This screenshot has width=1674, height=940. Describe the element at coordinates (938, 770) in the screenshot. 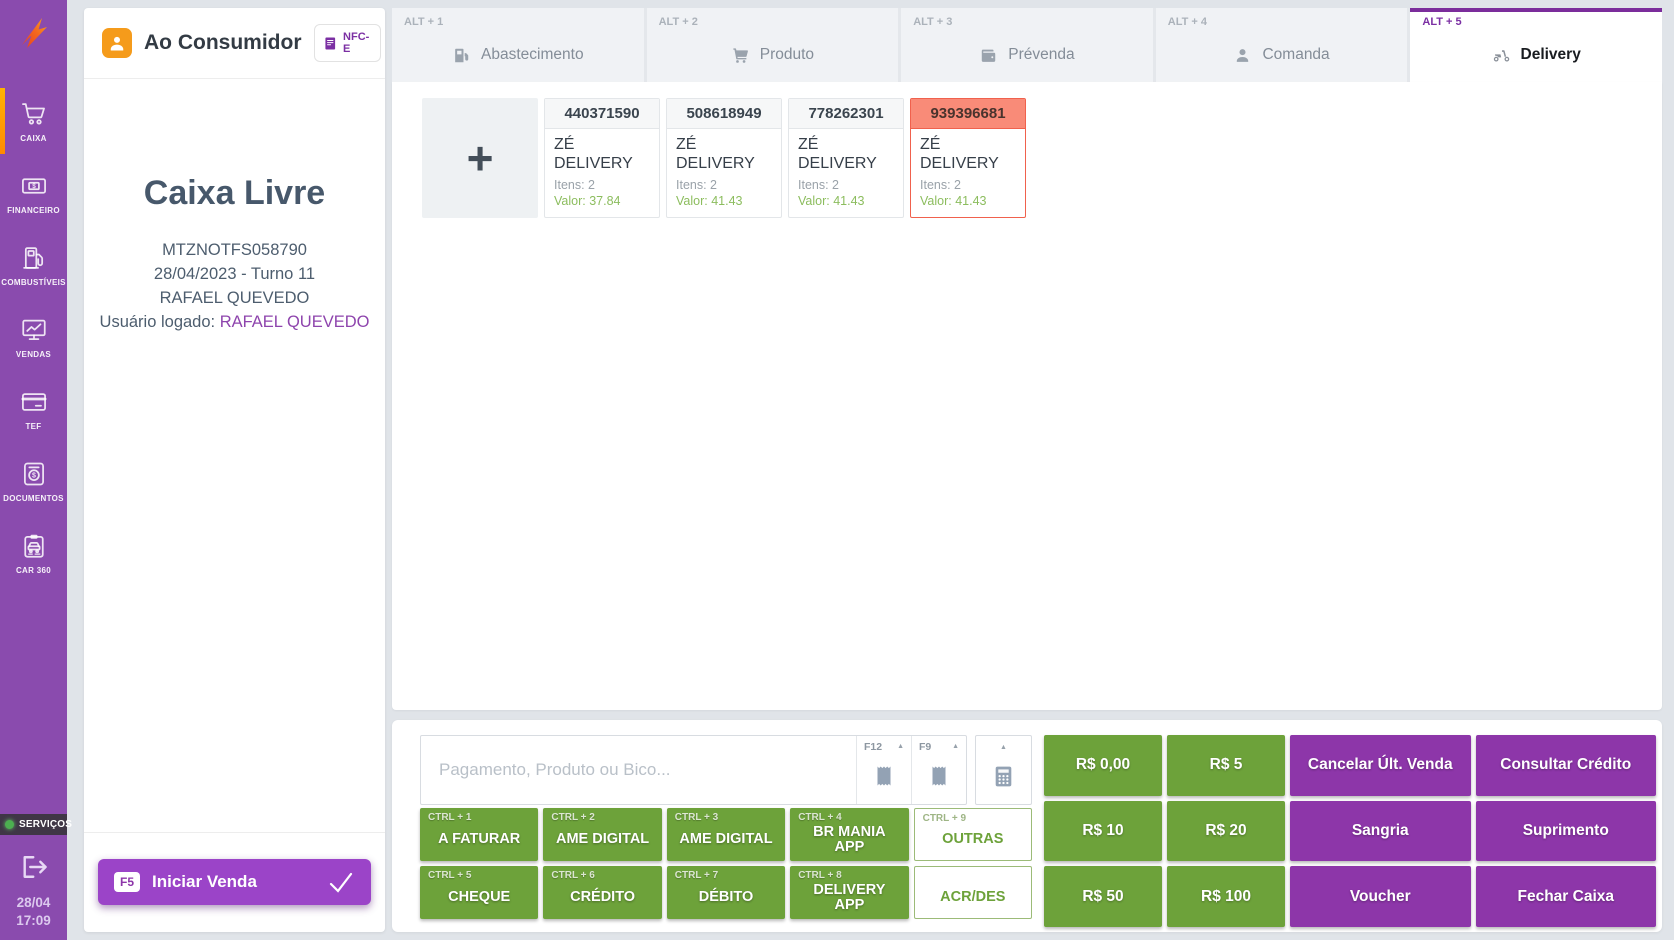

I see `receipt-f9-button: F9 ▲` at that location.